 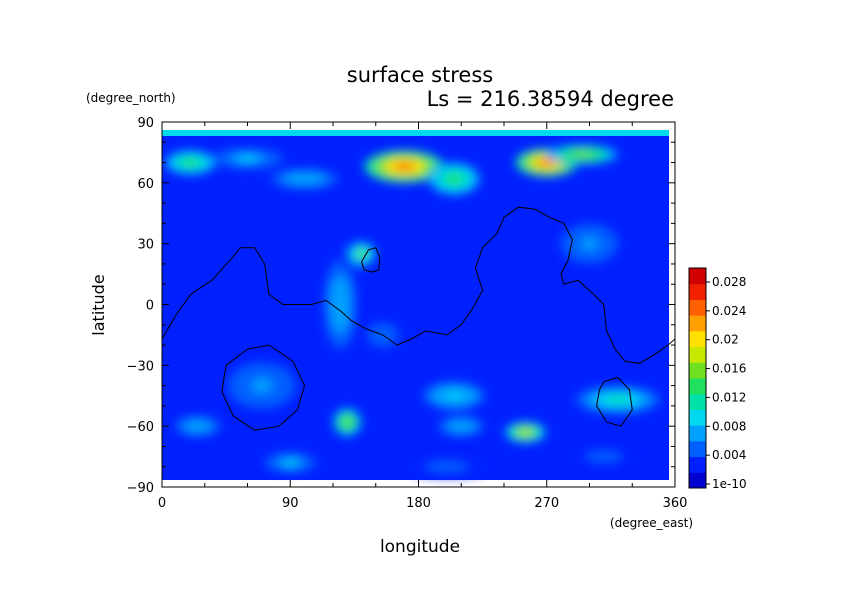 I want to click on colorbar: 1e-10 0.004 0.008 0.012 0.016 0.02 0.024 0.028, so click(x=717, y=379).